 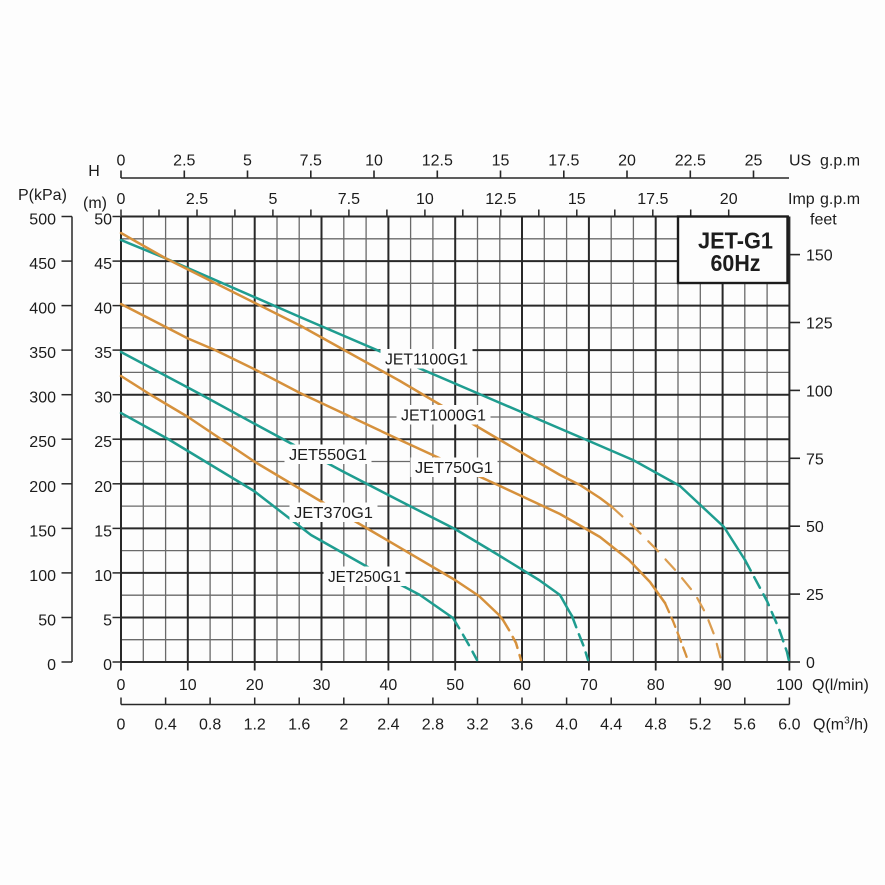 I want to click on svg-text: 3.6, so click(x=522, y=725).